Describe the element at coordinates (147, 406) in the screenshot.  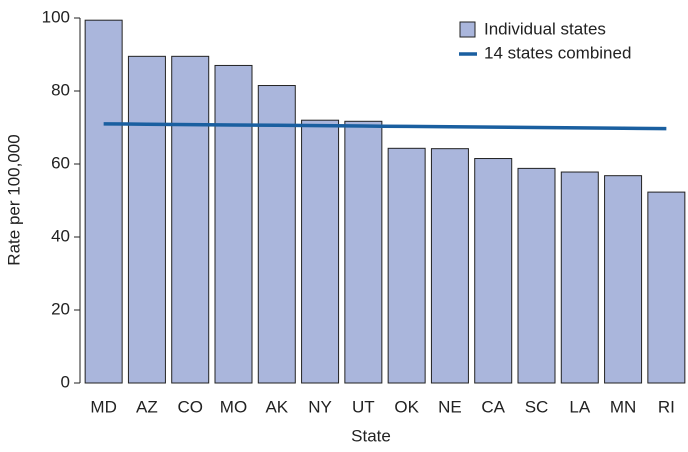
I see `x-tick-label: AZ` at that location.